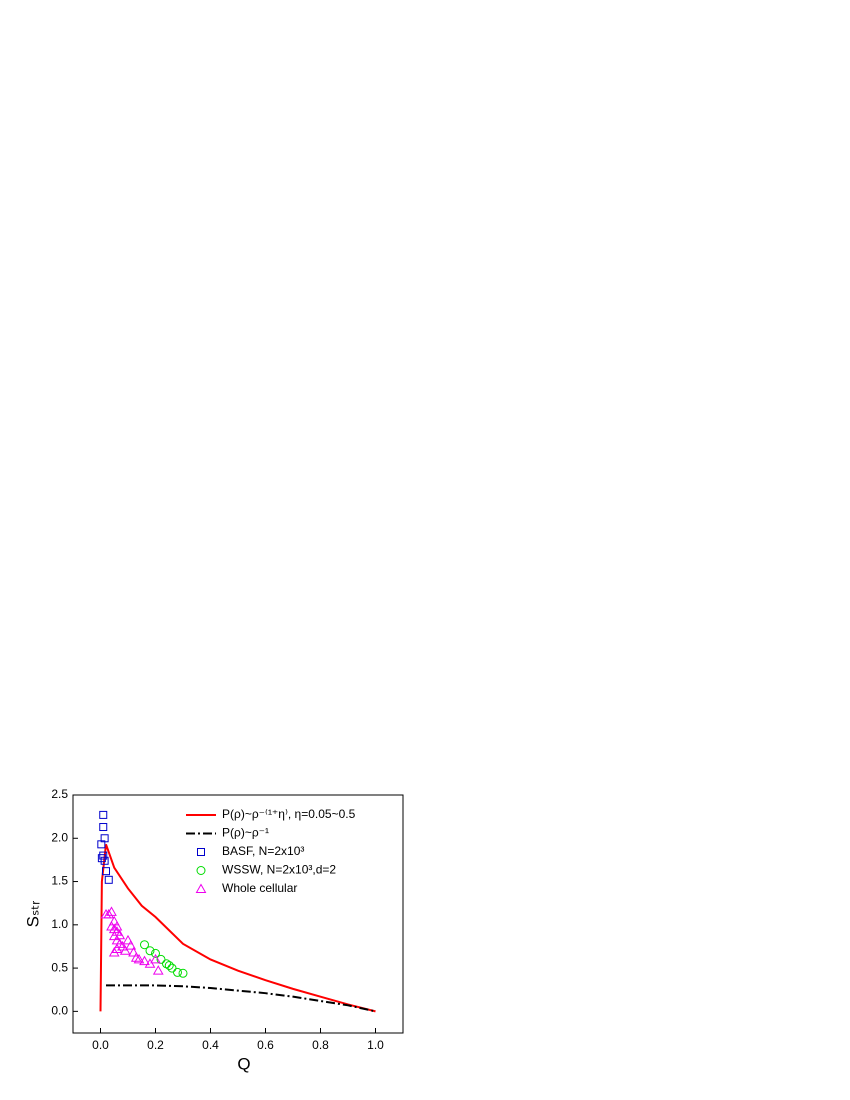 The image size is (850, 1100). What do you see at coordinates (289, 814) in the screenshot?
I see `legend-label: P(ρ)~ρ⁻⁽¹⁺η⁾, η=0.05~0.5` at bounding box center [289, 814].